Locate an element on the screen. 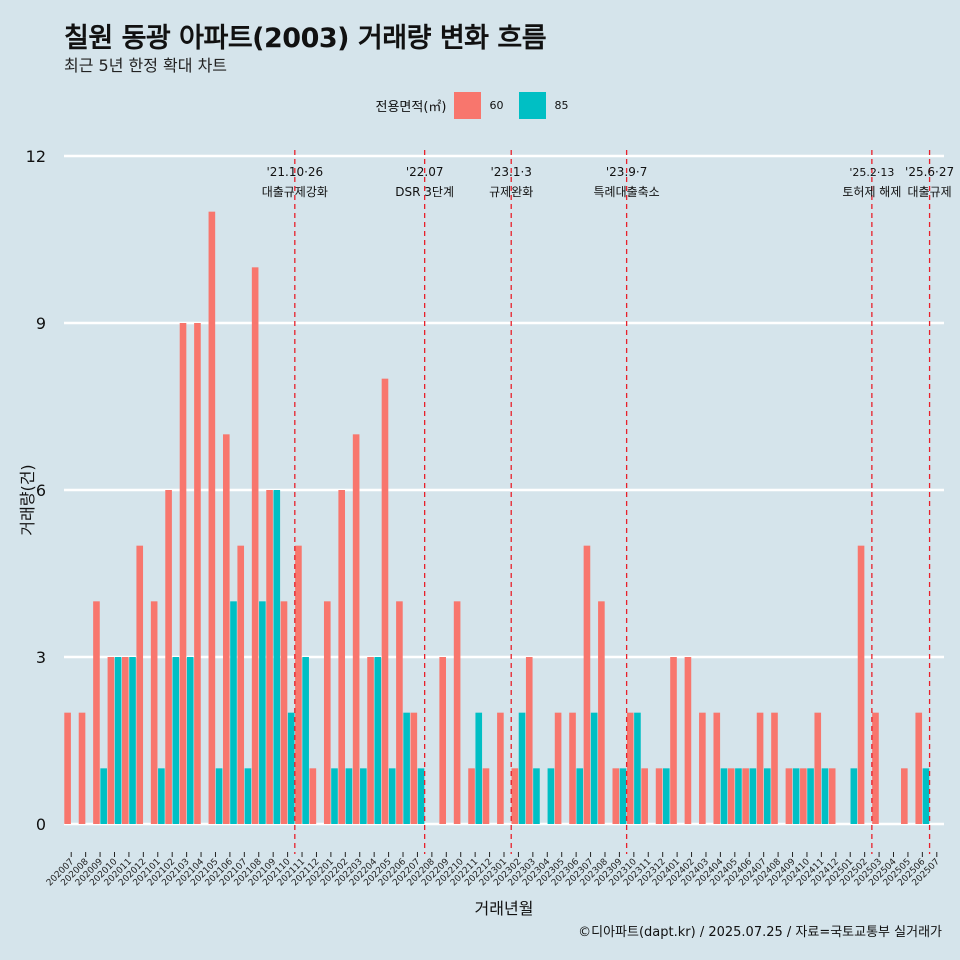 The image size is (960, 960). y-tick-label: 0 is located at coordinates (41, 824).